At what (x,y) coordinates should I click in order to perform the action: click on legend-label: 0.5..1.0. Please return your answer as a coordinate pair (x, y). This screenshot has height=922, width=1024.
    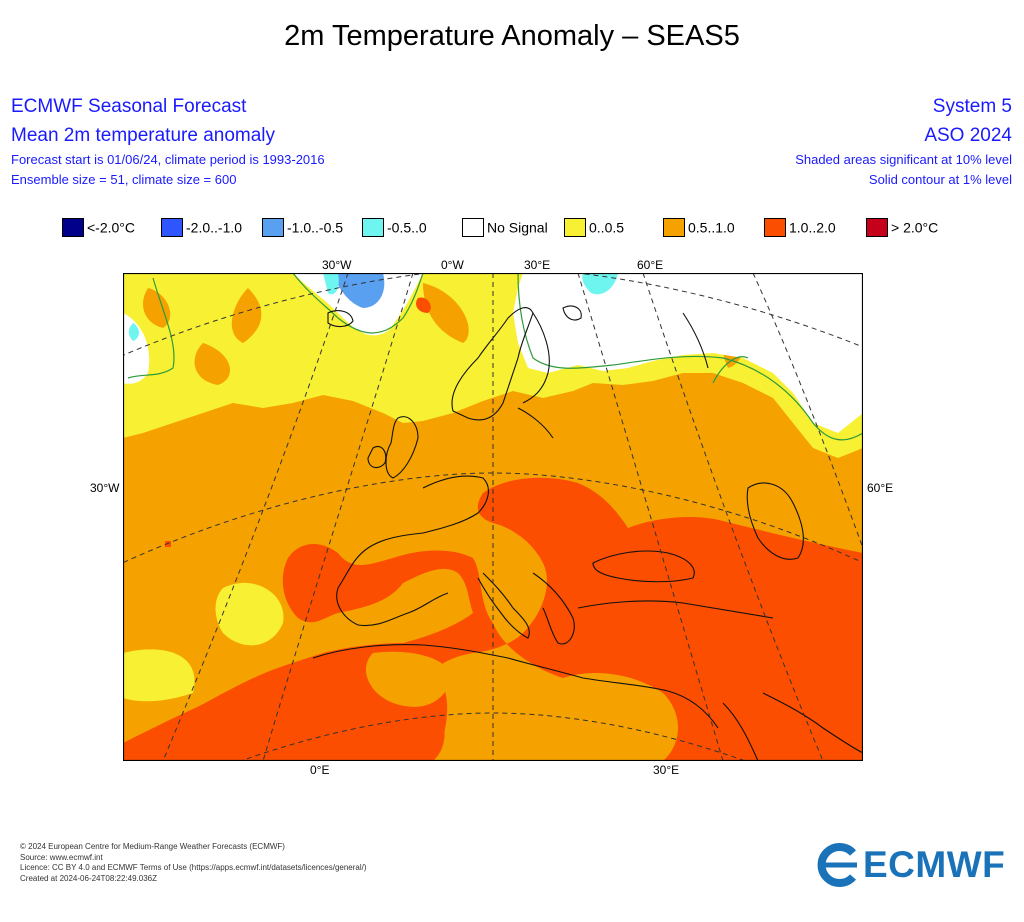
    Looking at the image, I should click on (711, 227).